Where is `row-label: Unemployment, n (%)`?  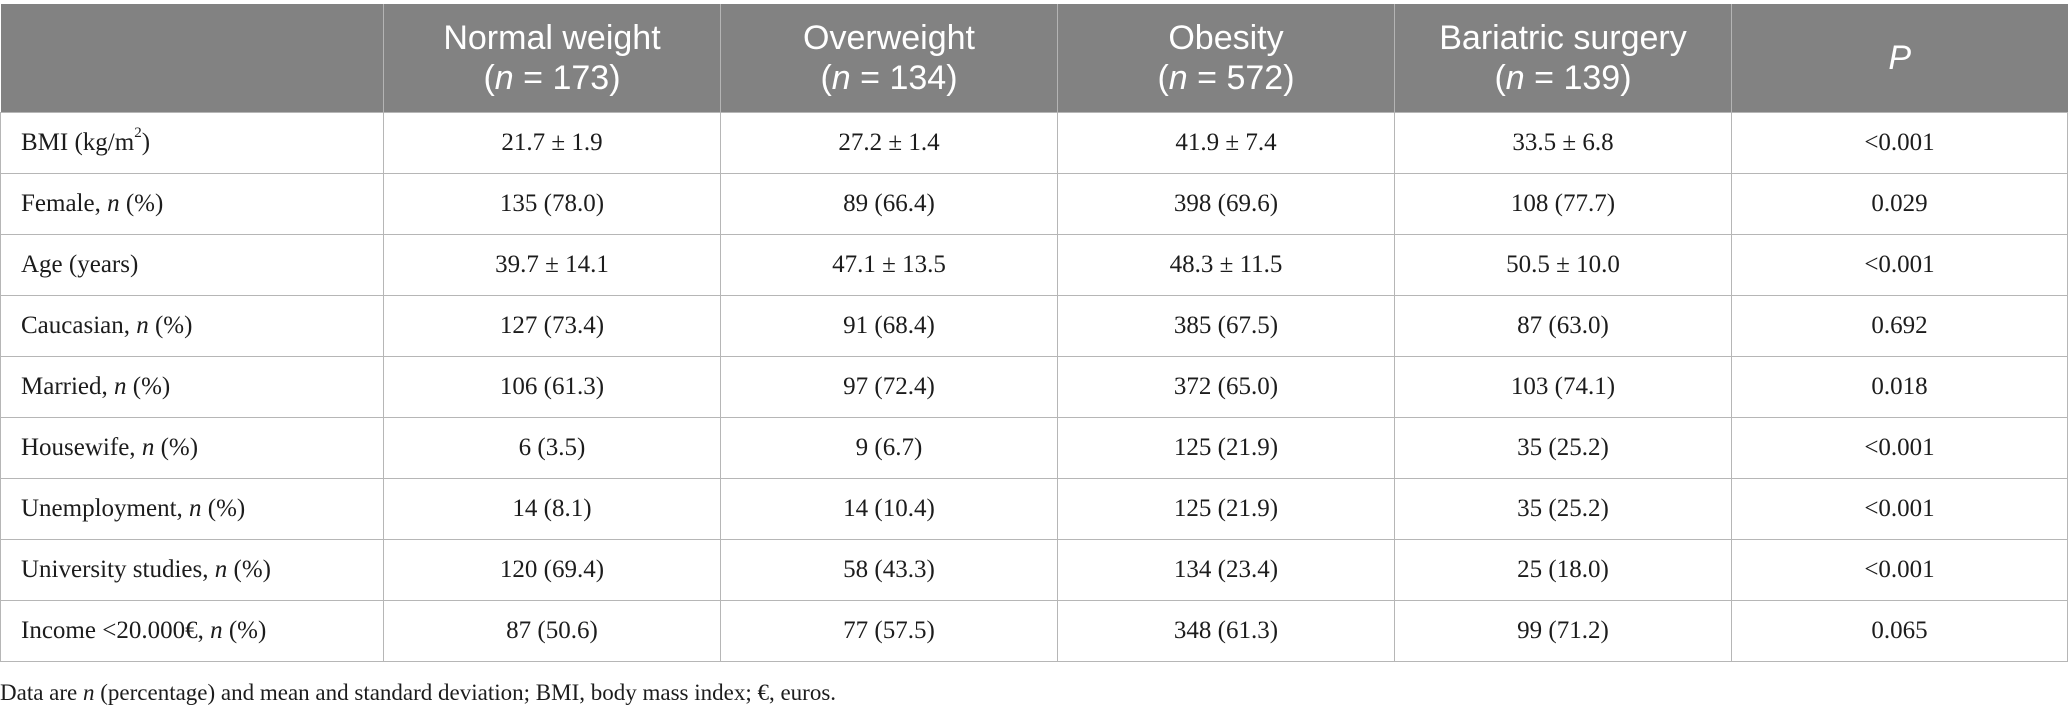
row-label: Unemployment, n (%) is located at coordinates (192, 509).